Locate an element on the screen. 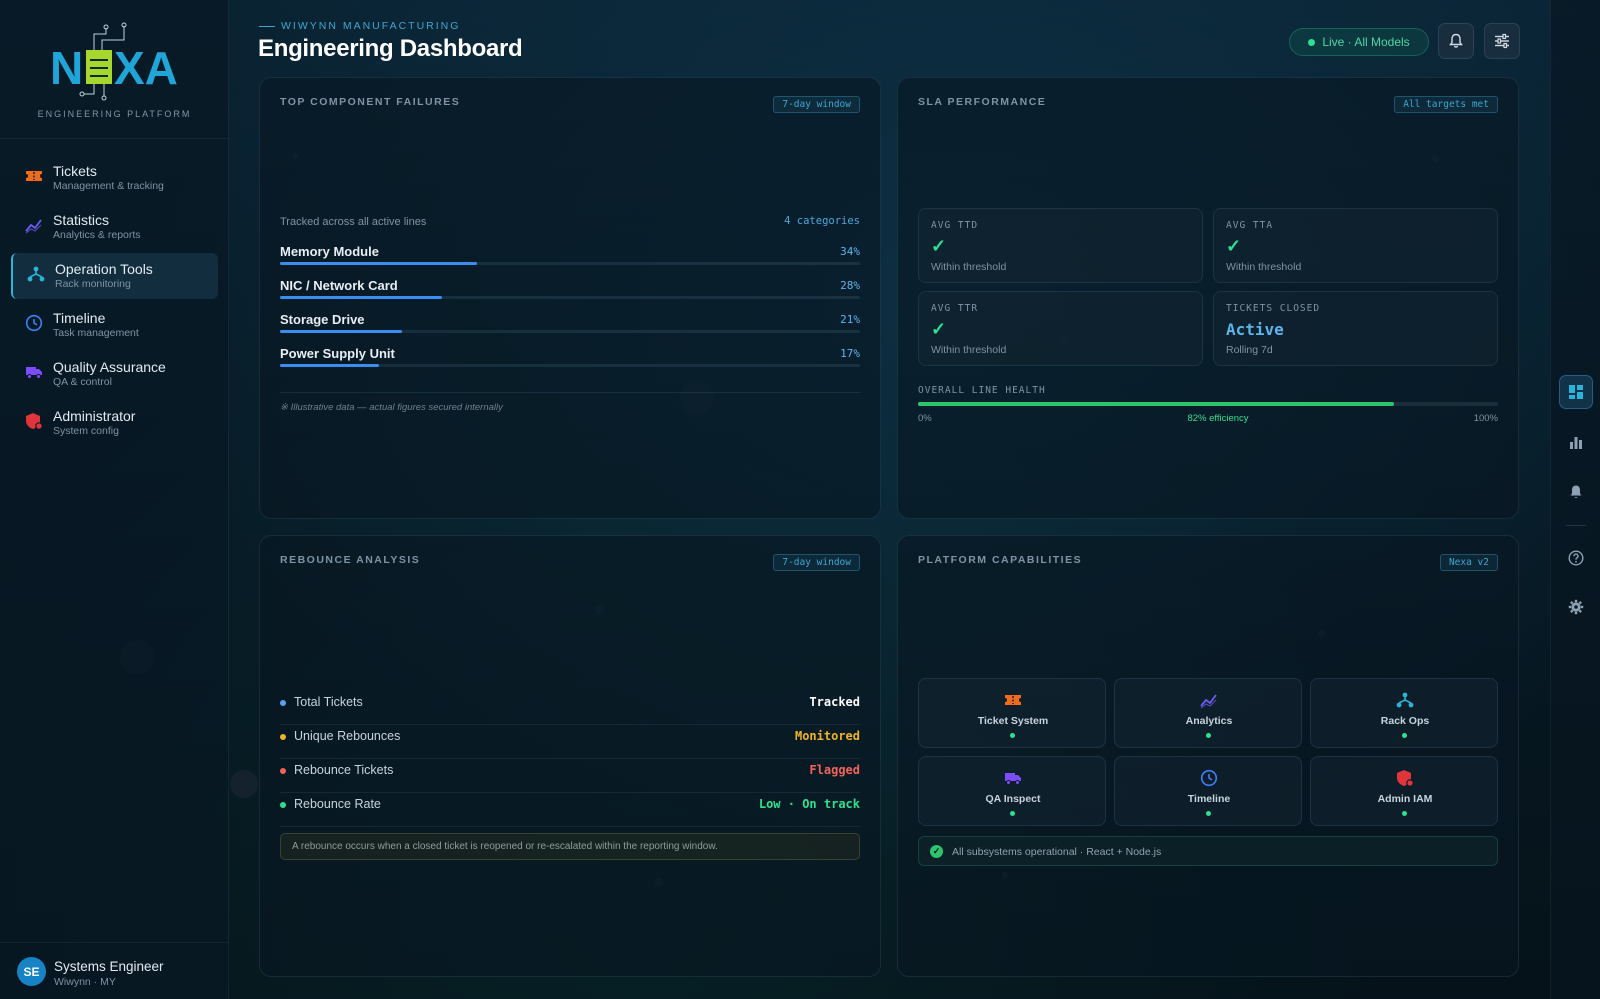 Image resolution: width=1600 pixels, height=999 pixels. sla-card-ttd: AVG TTD ✓ Within threshold is located at coordinates (1060, 245).